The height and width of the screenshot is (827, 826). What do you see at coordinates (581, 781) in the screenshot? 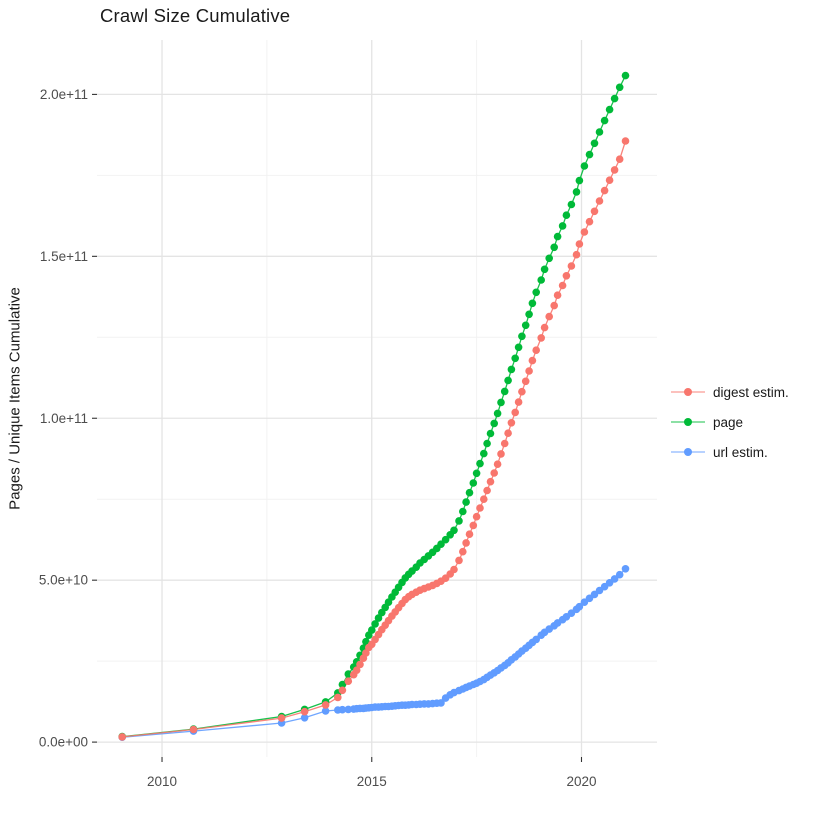
I see `x-axis-tick-label: 2020` at bounding box center [581, 781].